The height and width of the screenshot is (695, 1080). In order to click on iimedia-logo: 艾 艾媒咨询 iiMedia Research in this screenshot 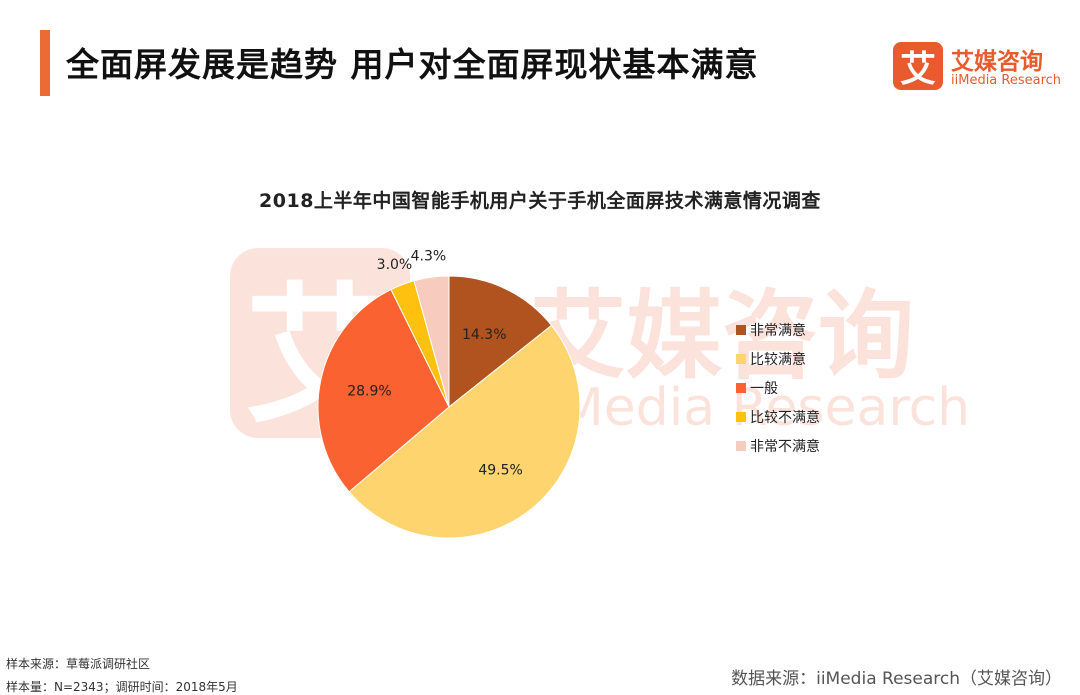, I will do `click(980, 67)`.